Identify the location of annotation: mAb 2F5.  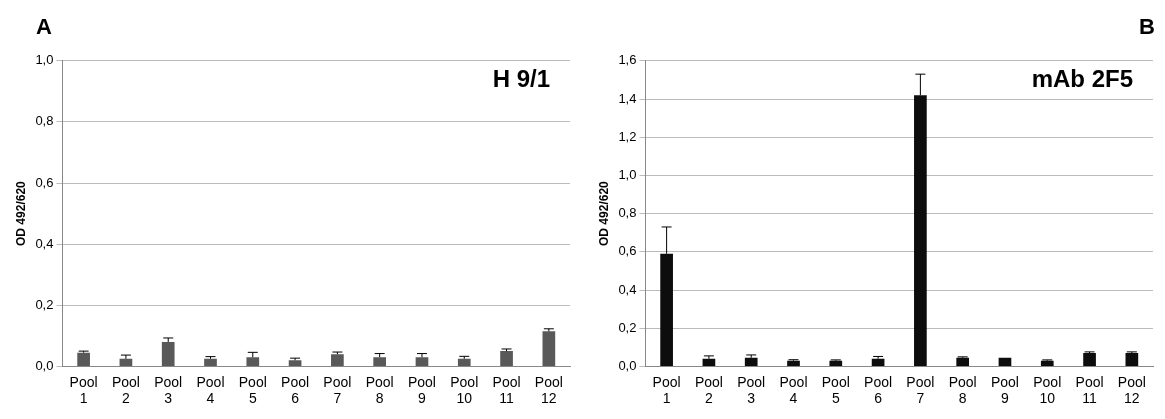
(1082, 79).